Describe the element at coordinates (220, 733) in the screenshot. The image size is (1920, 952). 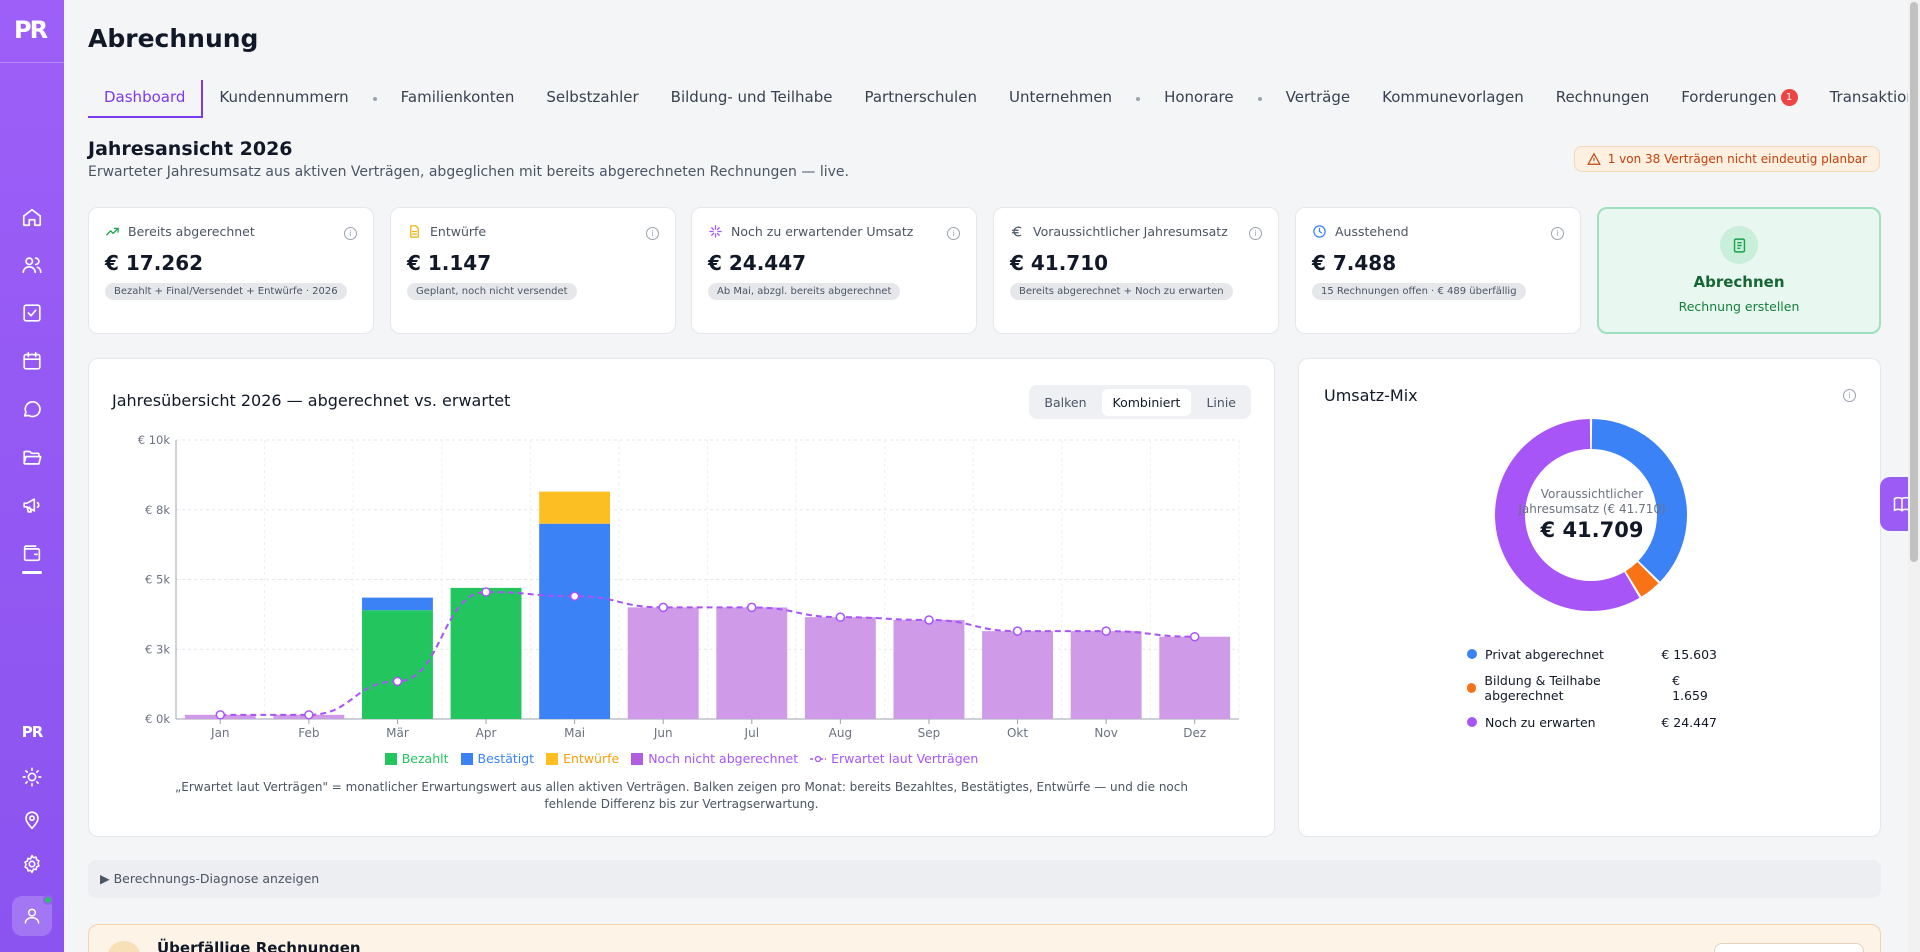
I see `x-tick-label: Jan` at that location.